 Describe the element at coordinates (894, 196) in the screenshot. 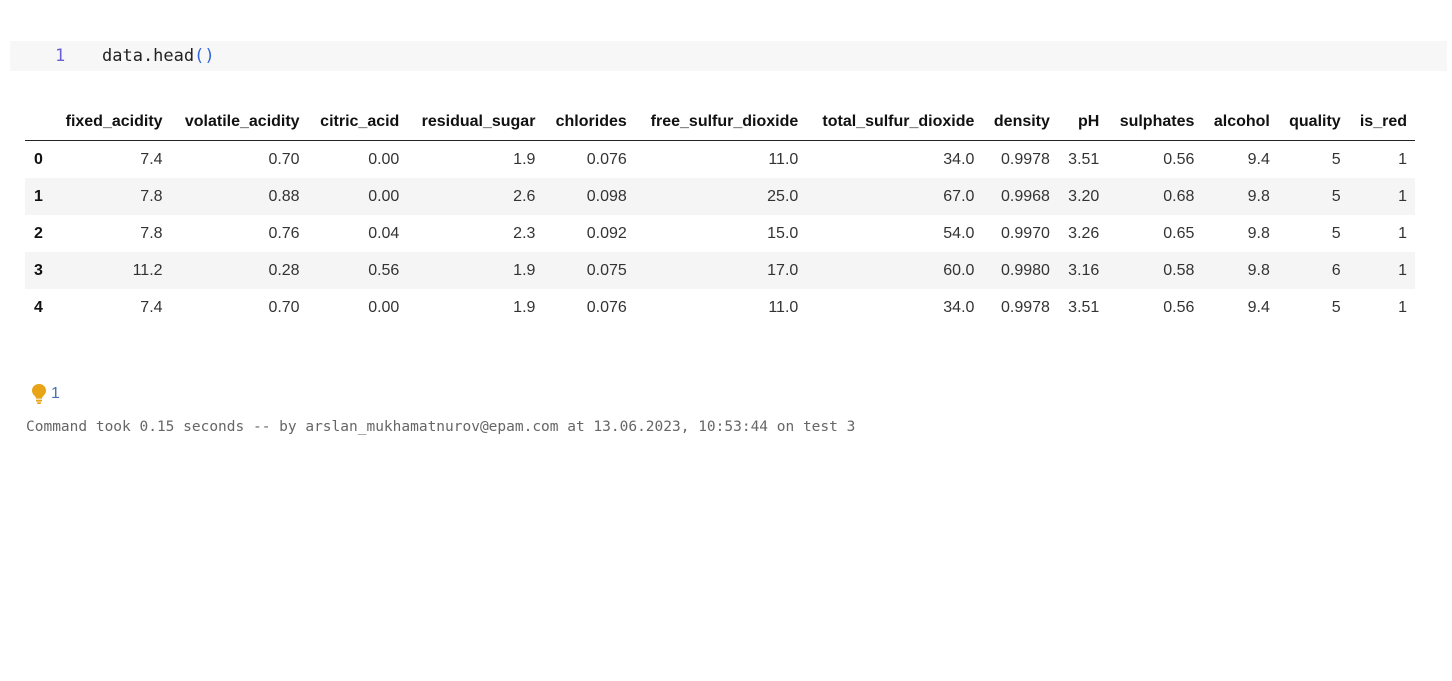

I see `table-cell: 67.0` at that location.